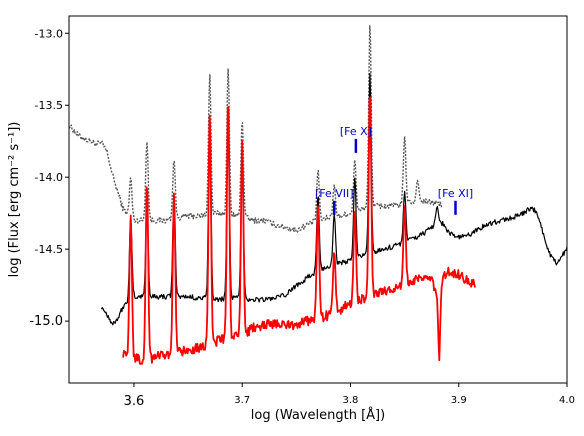  I want to click on y-tick-label: -13.0, so click(49, 33).